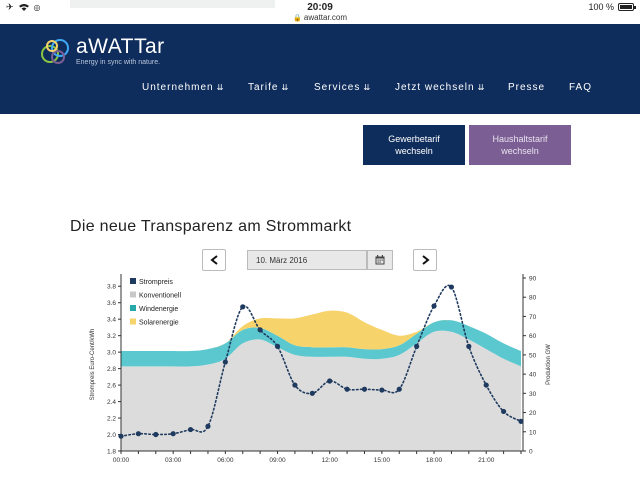 The height and width of the screenshot is (480, 640). I want to click on next-day-button, so click(425, 260).